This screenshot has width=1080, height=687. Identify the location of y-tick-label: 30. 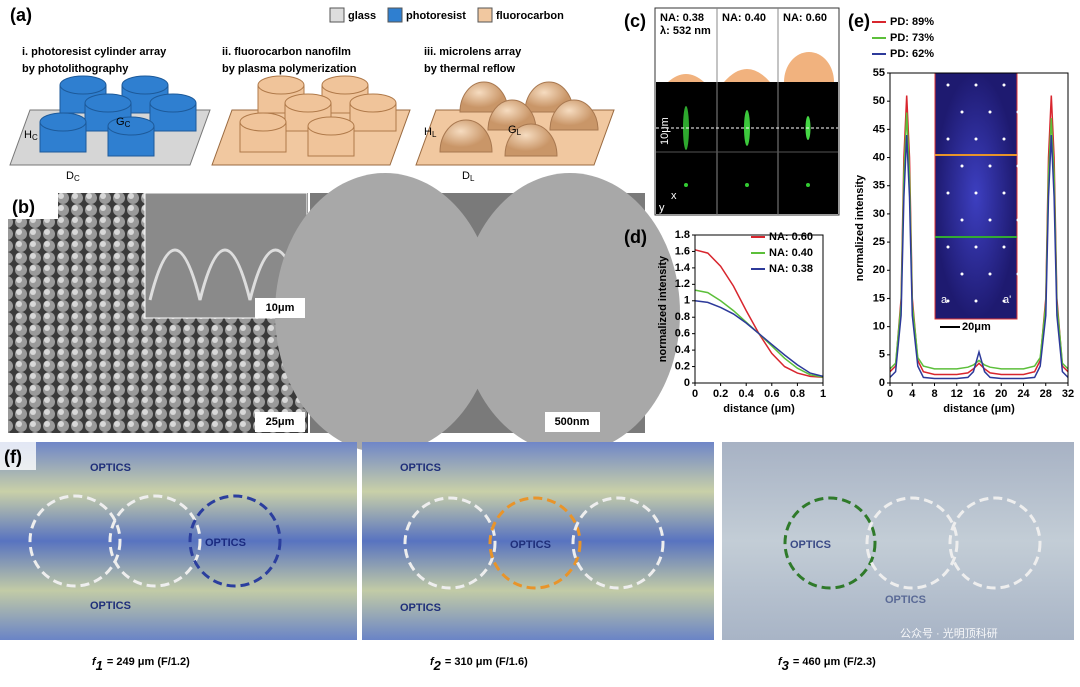
(879, 214).